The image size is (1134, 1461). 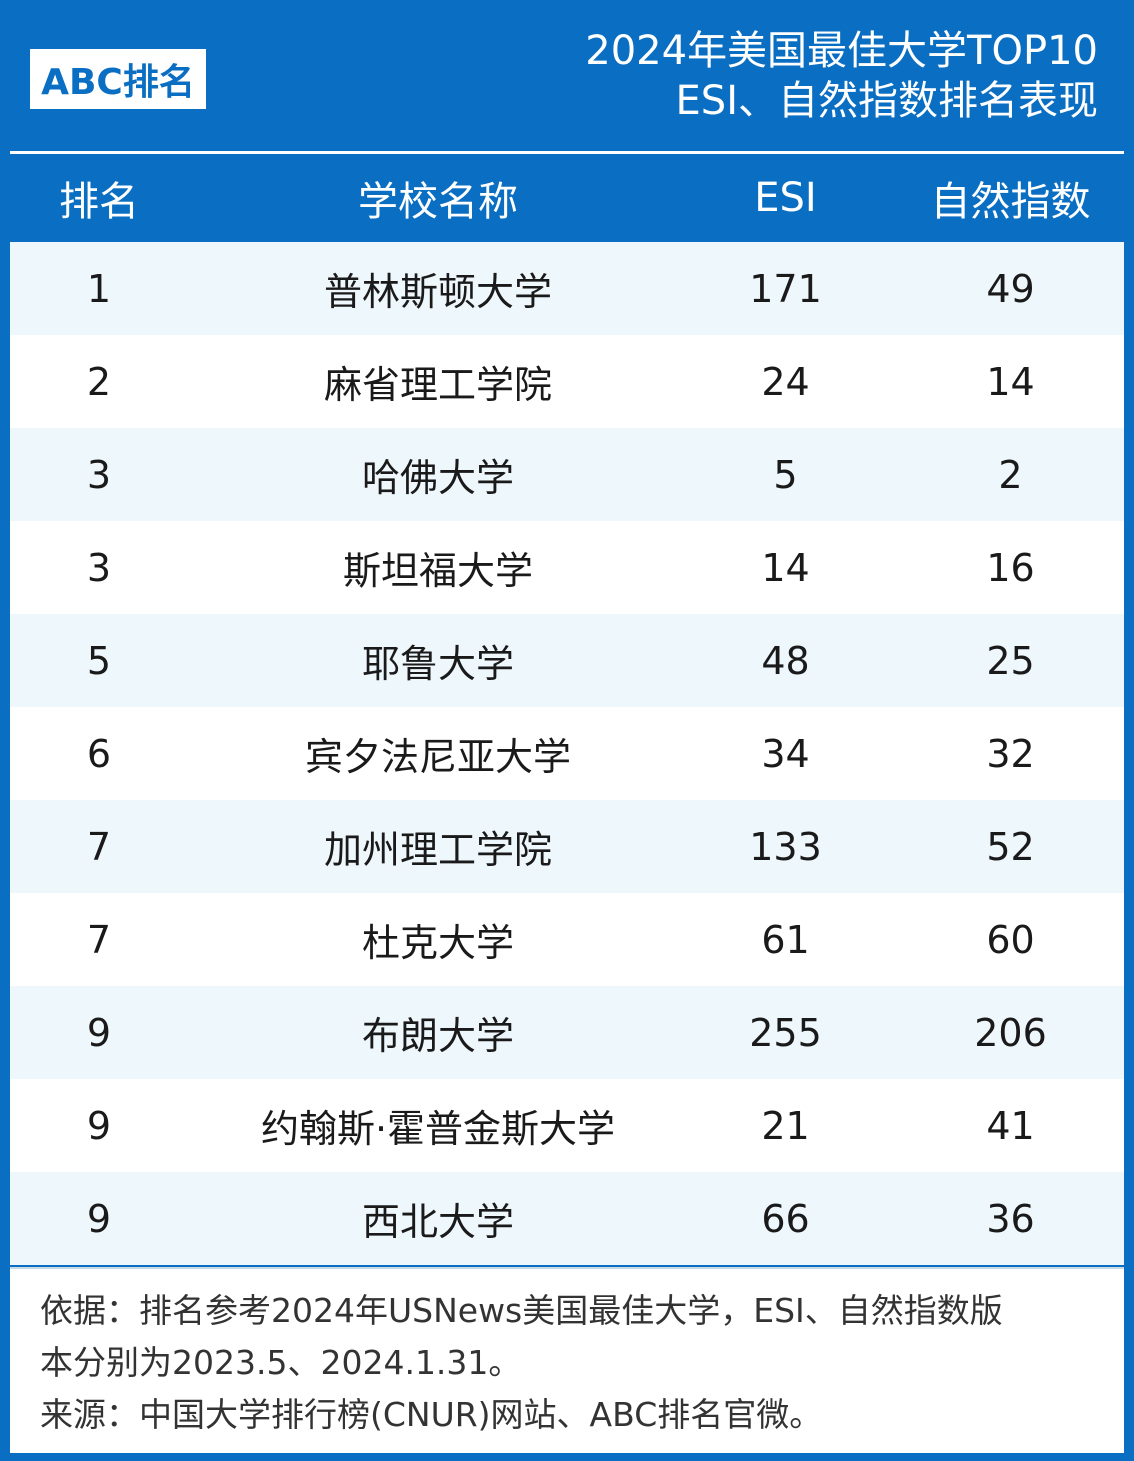 What do you see at coordinates (99, 660) in the screenshot?
I see `cell-rank: 5` at bounding box center [99, 660].